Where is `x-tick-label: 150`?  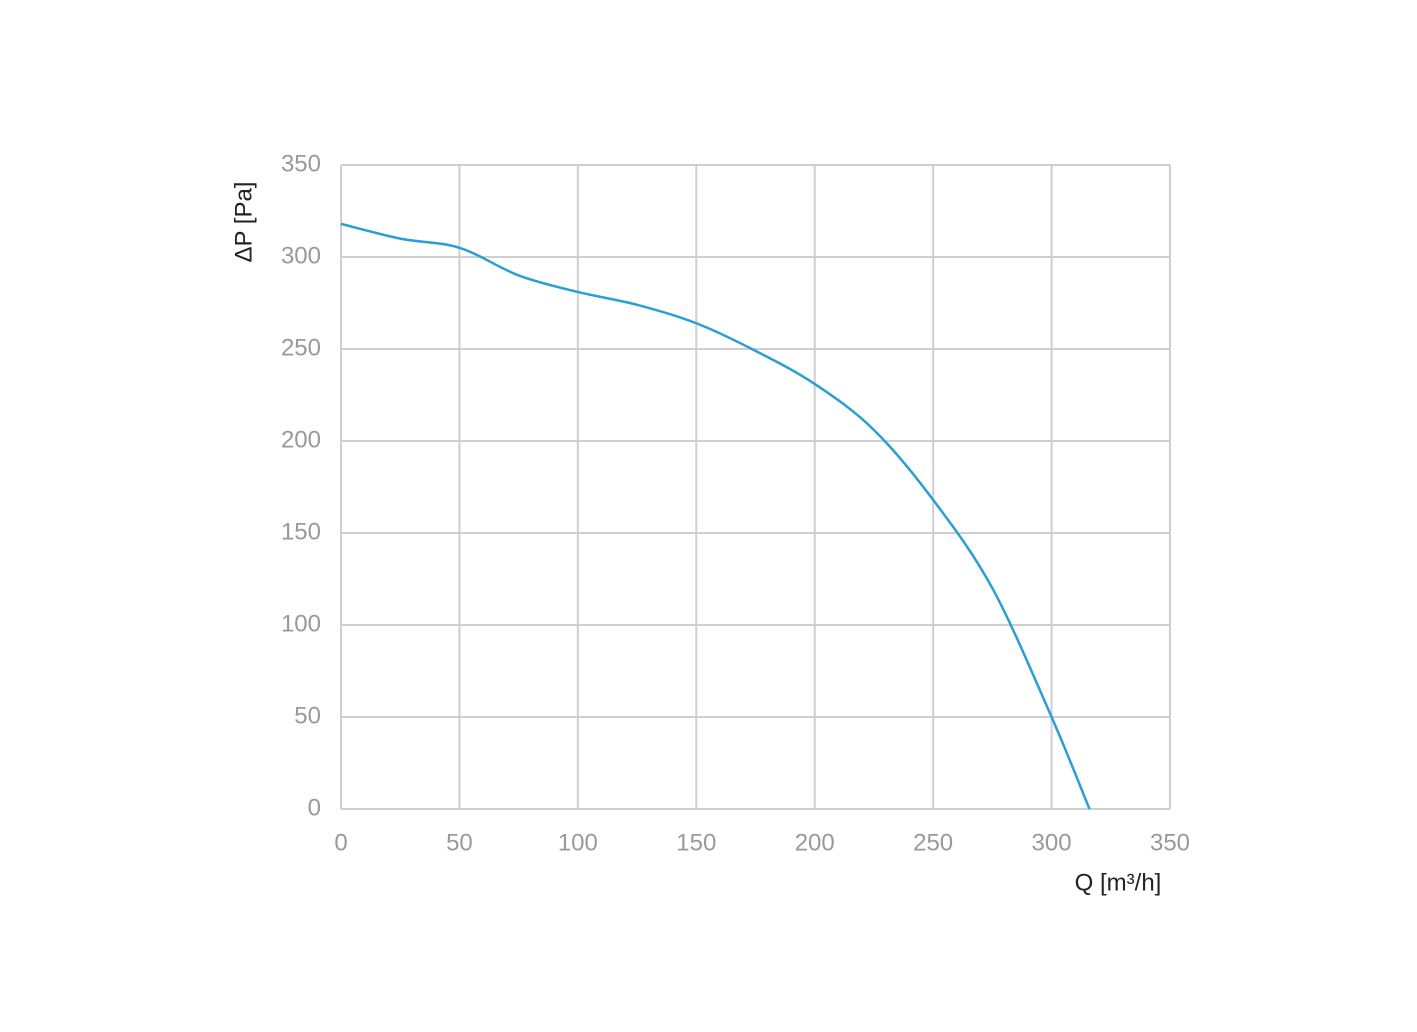
x-tick-label: 150 is located at coordinates (696, 842).